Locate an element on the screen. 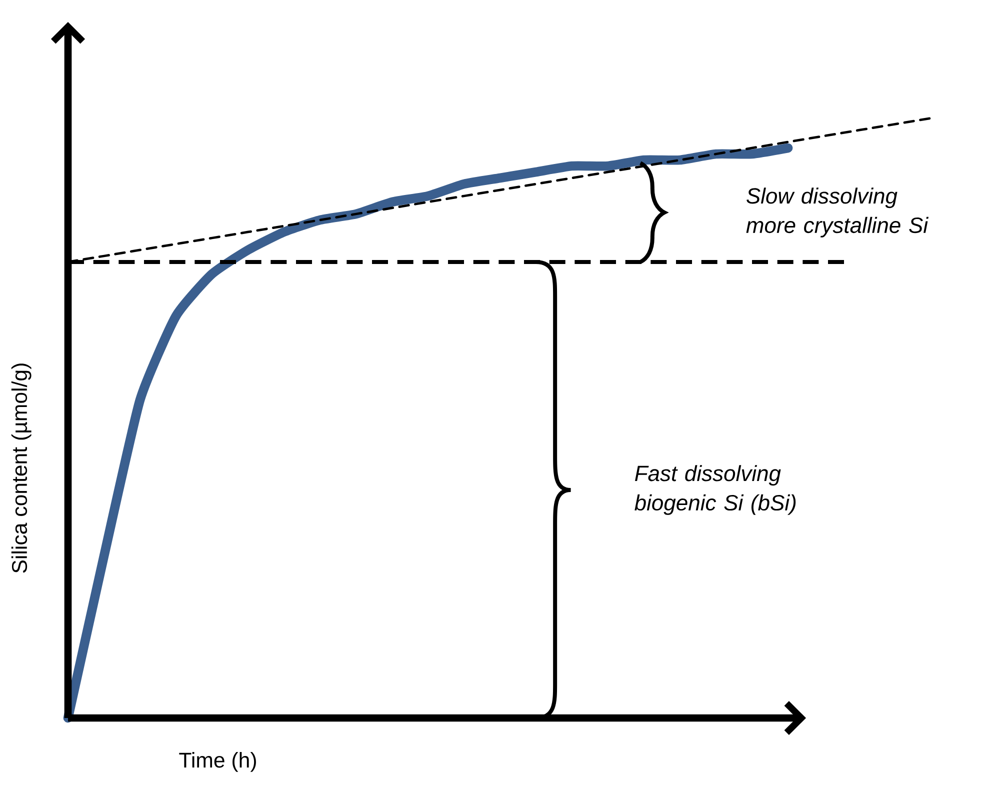 Image resolution: width=984 pixels, height=793 pixels. annotation: Fast dissolving biogenic Si (bSi) is located at coordinates (715, 490).